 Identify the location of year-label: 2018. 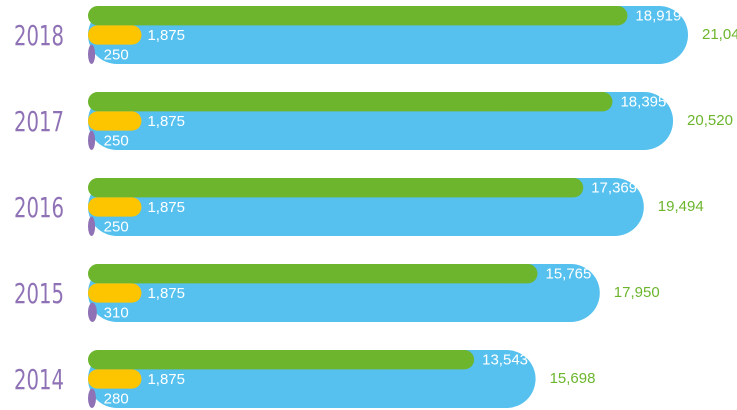
(39, 35).